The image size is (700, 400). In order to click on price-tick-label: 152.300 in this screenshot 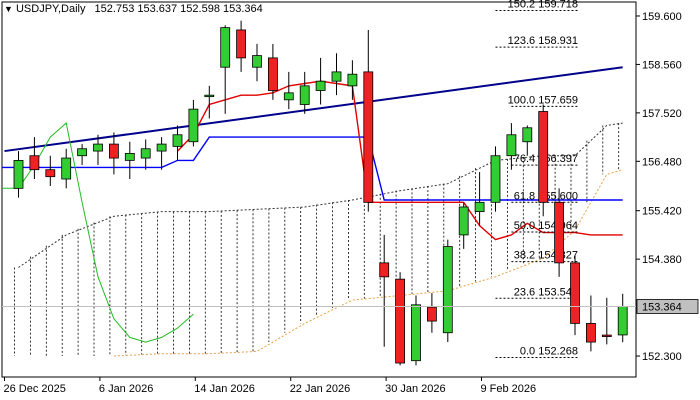, I will do `click(662, 357)`.